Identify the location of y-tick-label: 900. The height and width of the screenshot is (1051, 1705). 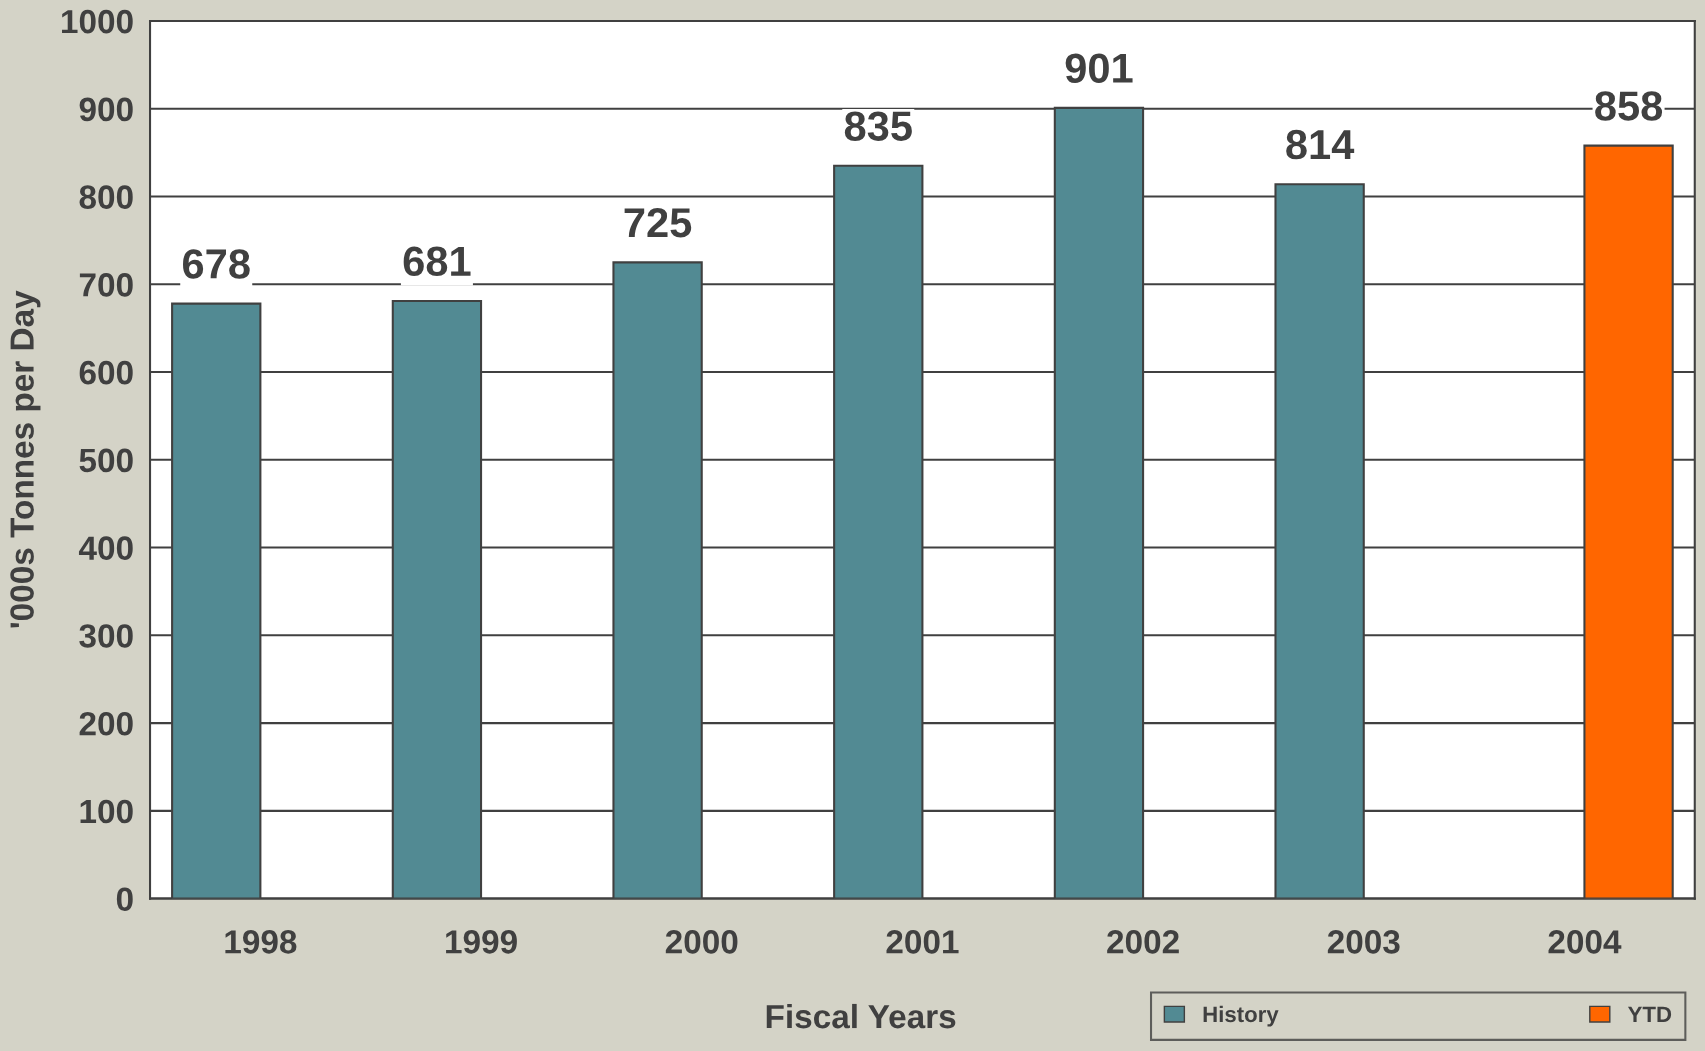
(106, 109).